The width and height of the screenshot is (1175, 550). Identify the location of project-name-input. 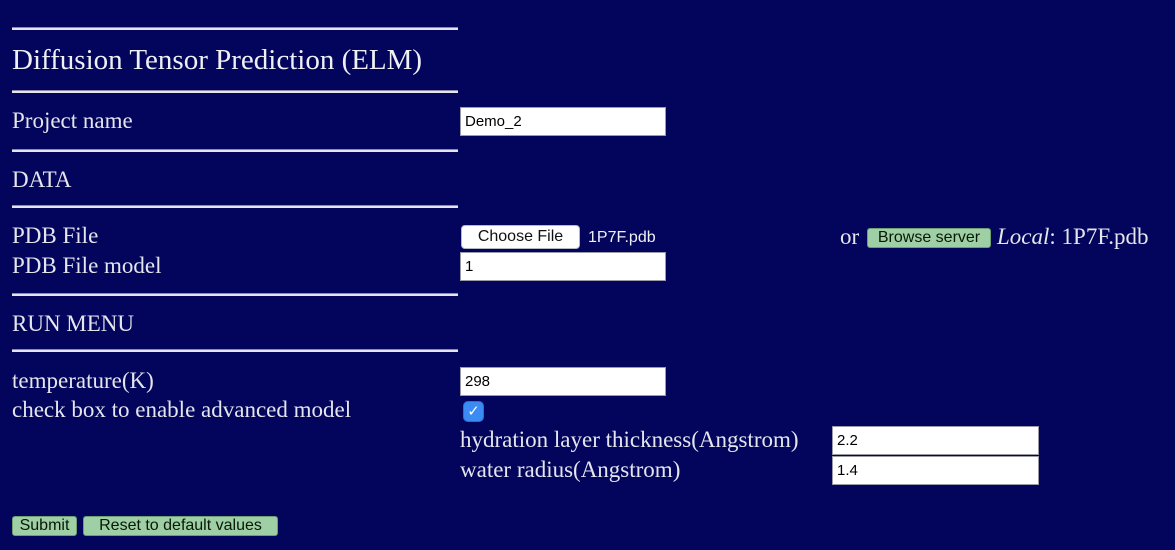
(563, 121).